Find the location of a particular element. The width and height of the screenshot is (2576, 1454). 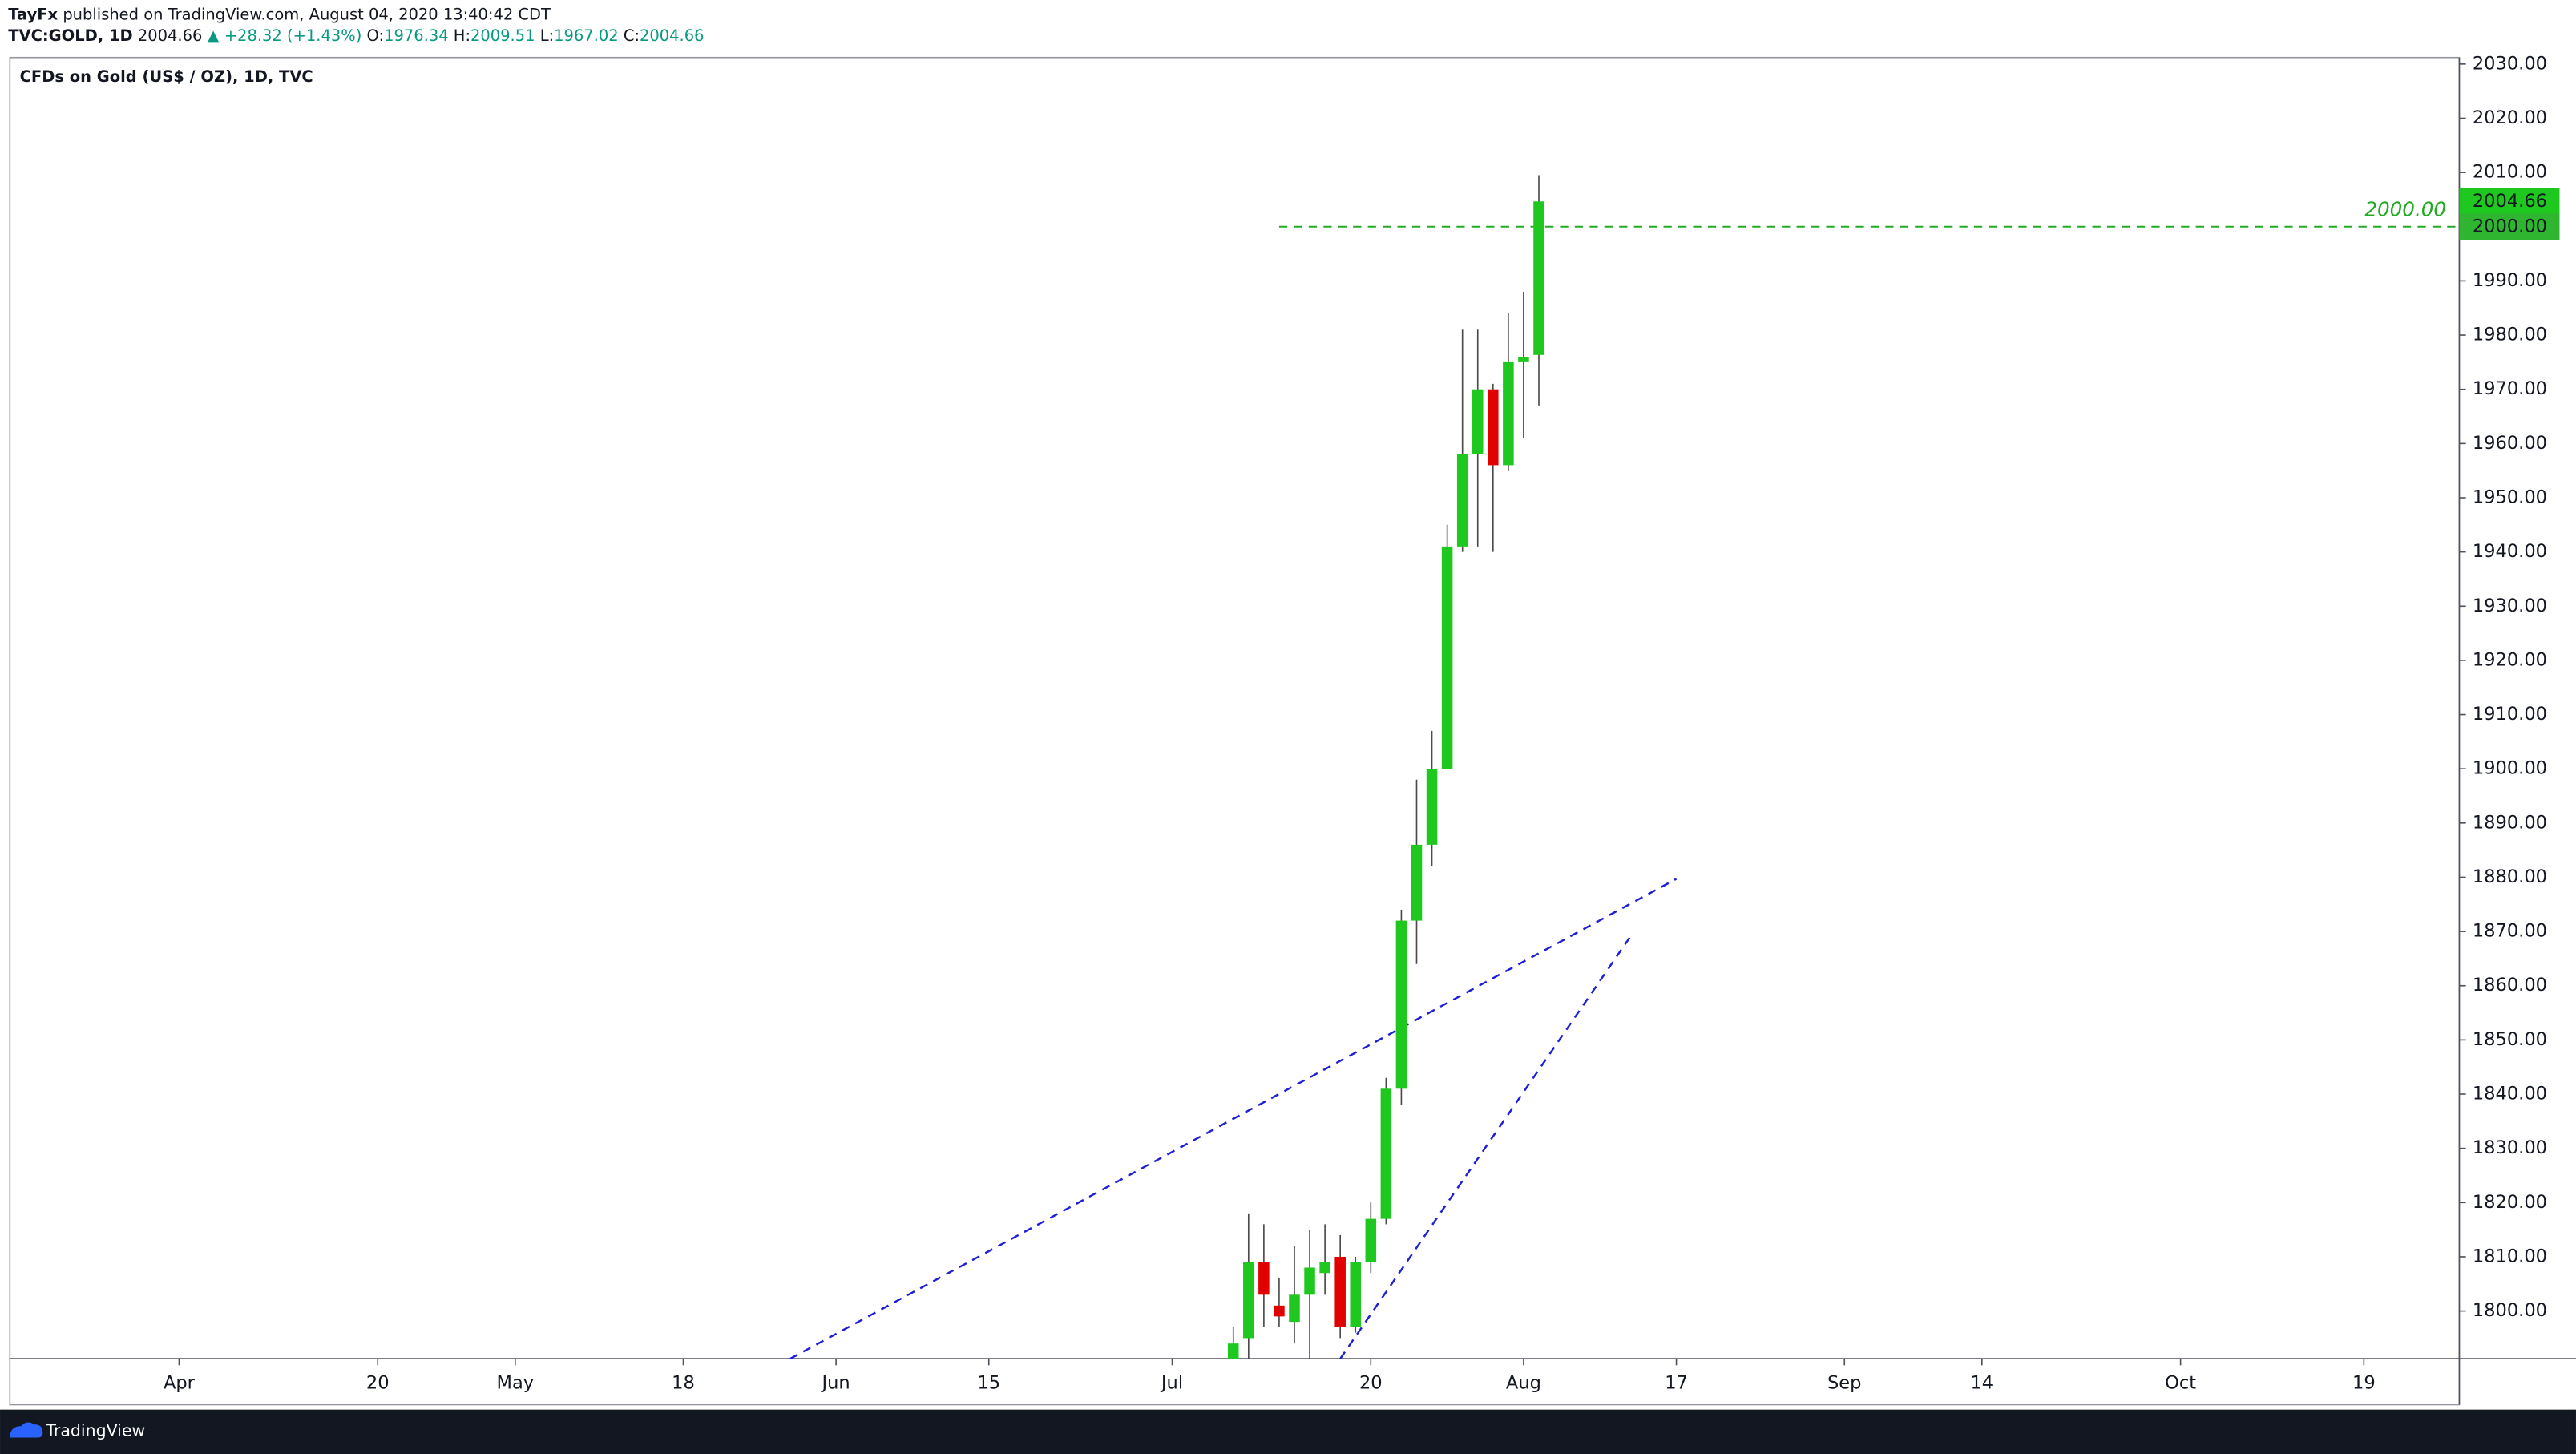

y-tick-label: 1950.00 is located at coordinates (2510, 497).